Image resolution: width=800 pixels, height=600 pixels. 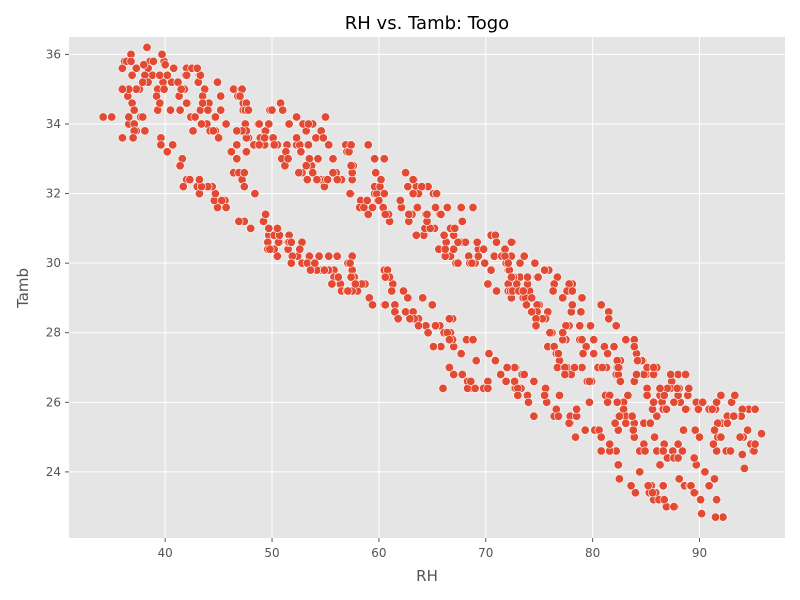 I want to click on y-tick-label: 34, so click(x=53, y=124).